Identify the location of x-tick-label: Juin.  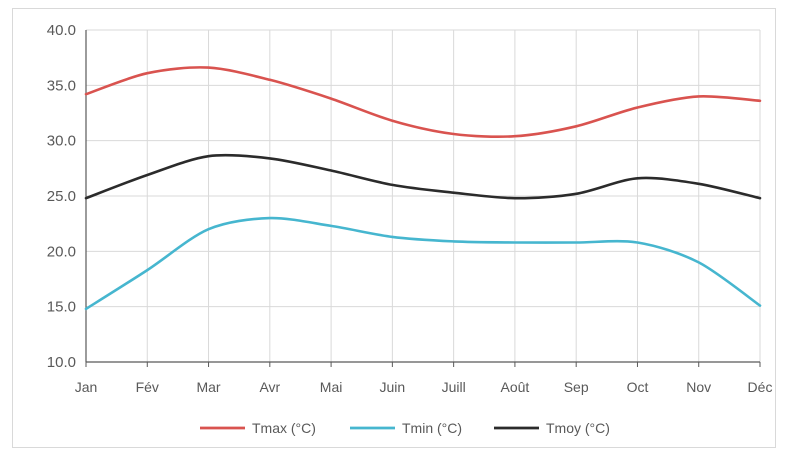
(393, 387).